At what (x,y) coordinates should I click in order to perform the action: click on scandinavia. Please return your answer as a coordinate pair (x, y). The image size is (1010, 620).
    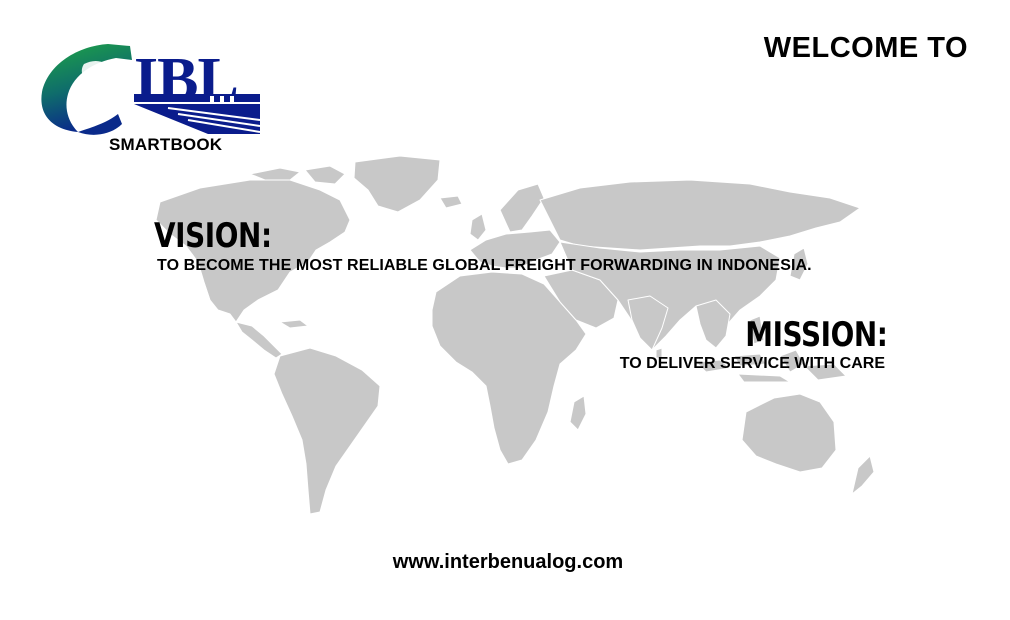
    Looking at the image, I should click on (522, 208).